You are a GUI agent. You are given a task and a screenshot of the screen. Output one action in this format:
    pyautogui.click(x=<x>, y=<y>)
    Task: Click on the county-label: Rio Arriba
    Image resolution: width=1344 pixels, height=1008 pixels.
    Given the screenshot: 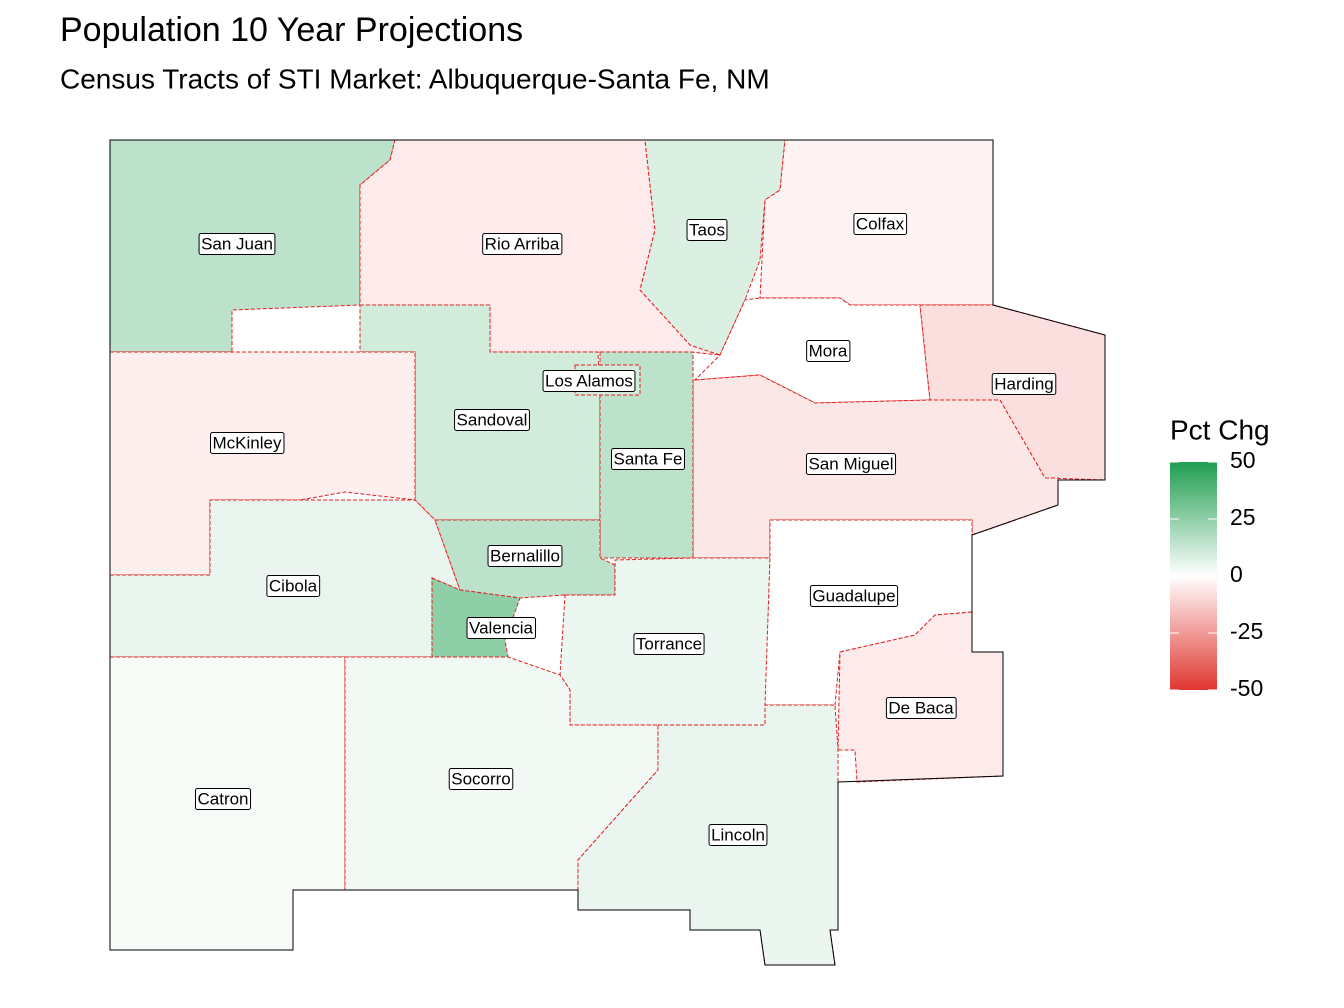 What is the action you would take?
    pyautogui.click(x=522, y=243)
    